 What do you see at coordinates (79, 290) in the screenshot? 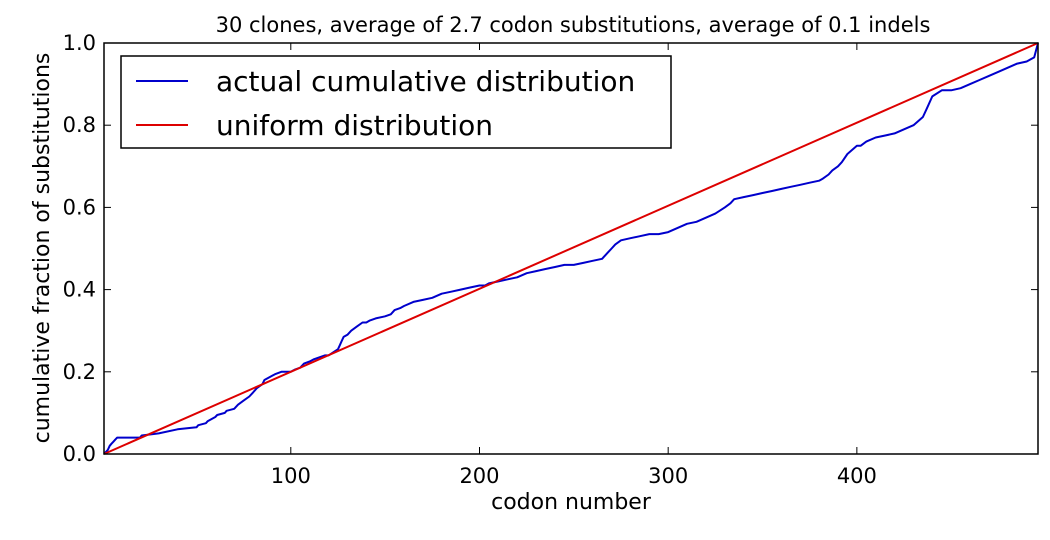
I see `y-tick-label: 0.4` at bounding box center [79, 290].